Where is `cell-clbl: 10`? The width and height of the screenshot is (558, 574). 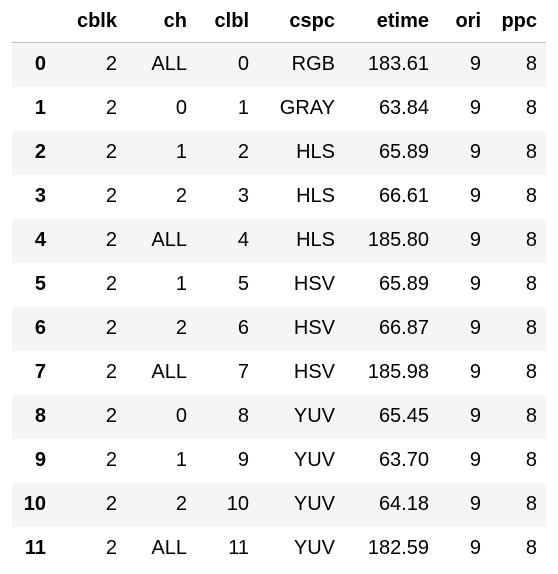
cell-clbl: 10 is located at coordinates (237, 504).